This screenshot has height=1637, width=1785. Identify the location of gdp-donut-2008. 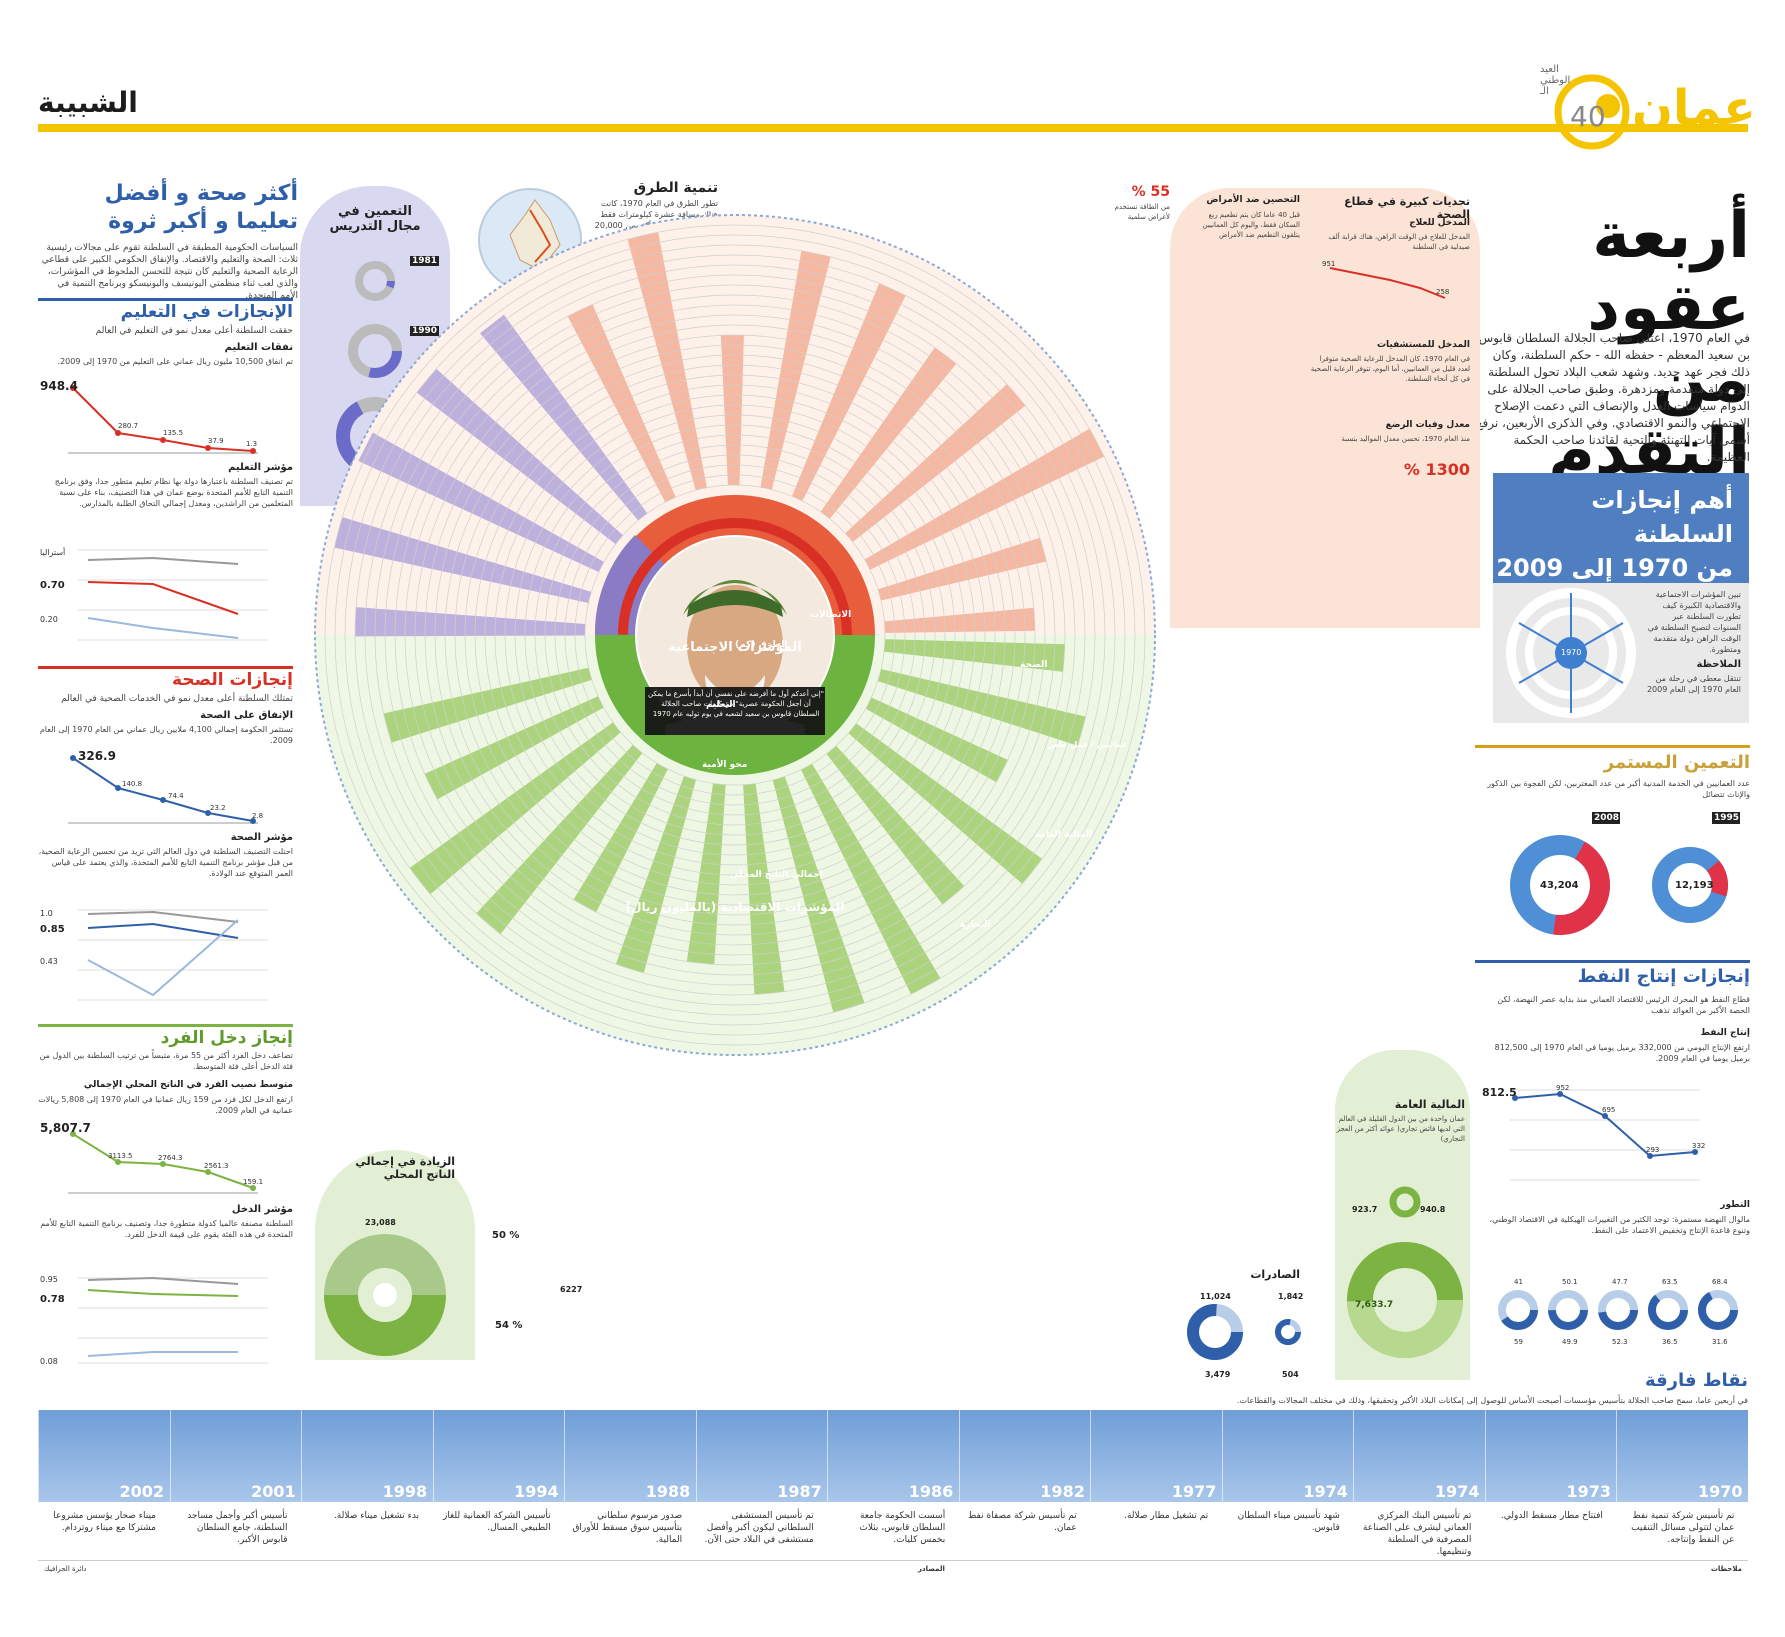
(385, 1295).